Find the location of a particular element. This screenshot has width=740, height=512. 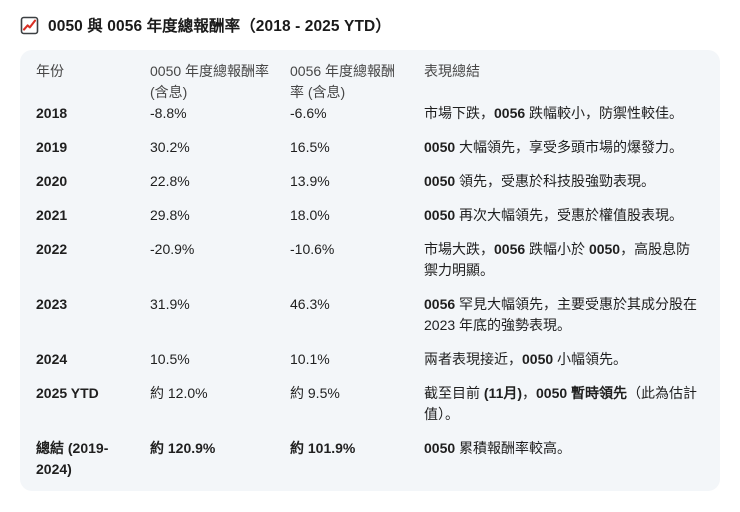

return-0050-cell: 10.5% is located at coordinates (170, 359).